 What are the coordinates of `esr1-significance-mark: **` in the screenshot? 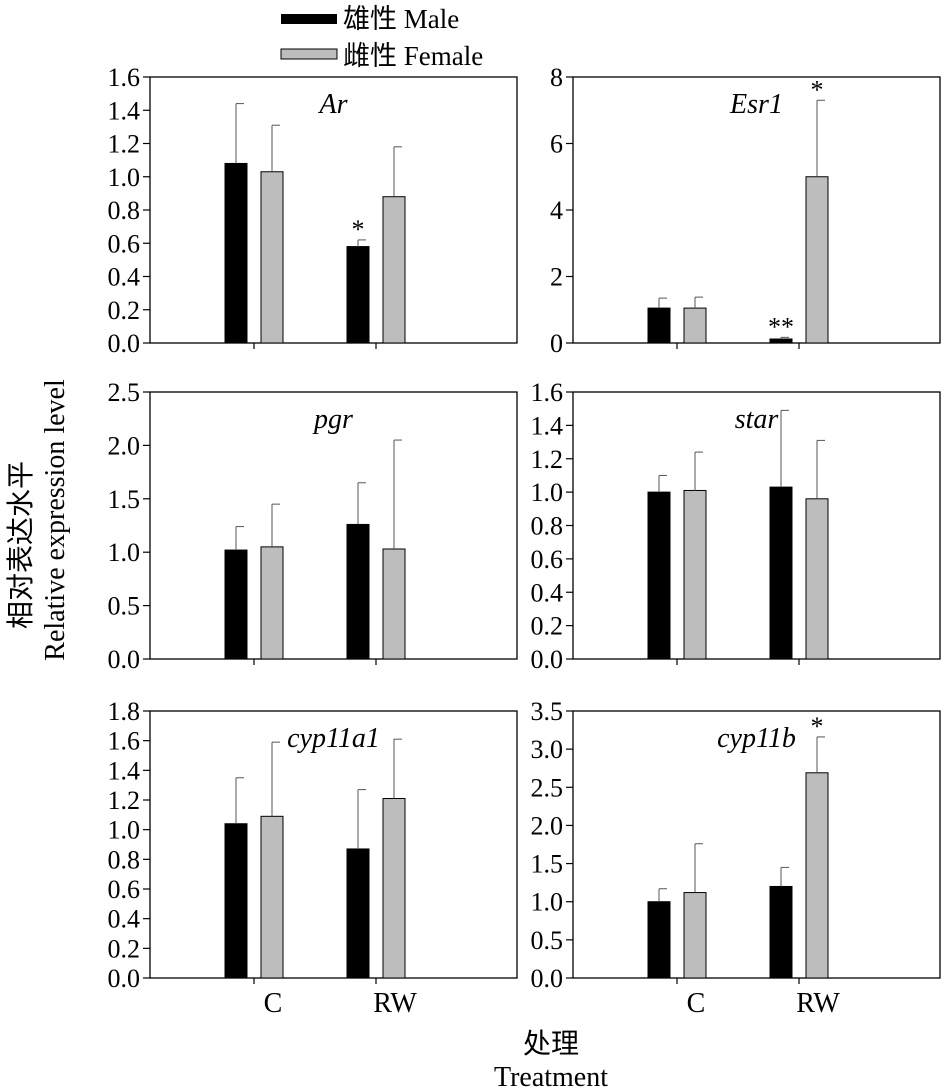 It's located at (781, 326).